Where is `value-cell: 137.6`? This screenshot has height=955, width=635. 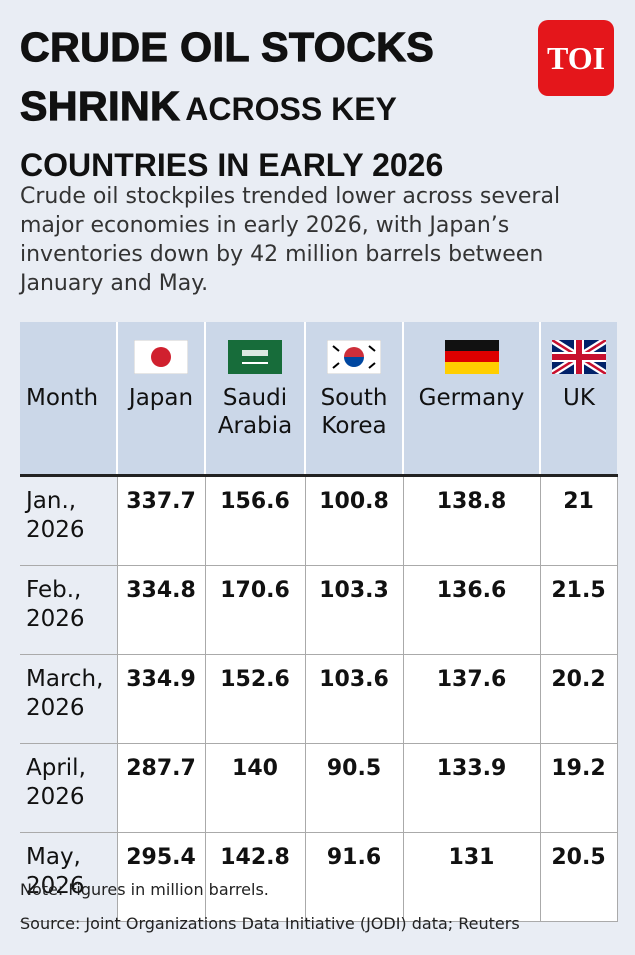 value-cell: 137.6 is located at coordinates (471, 699).